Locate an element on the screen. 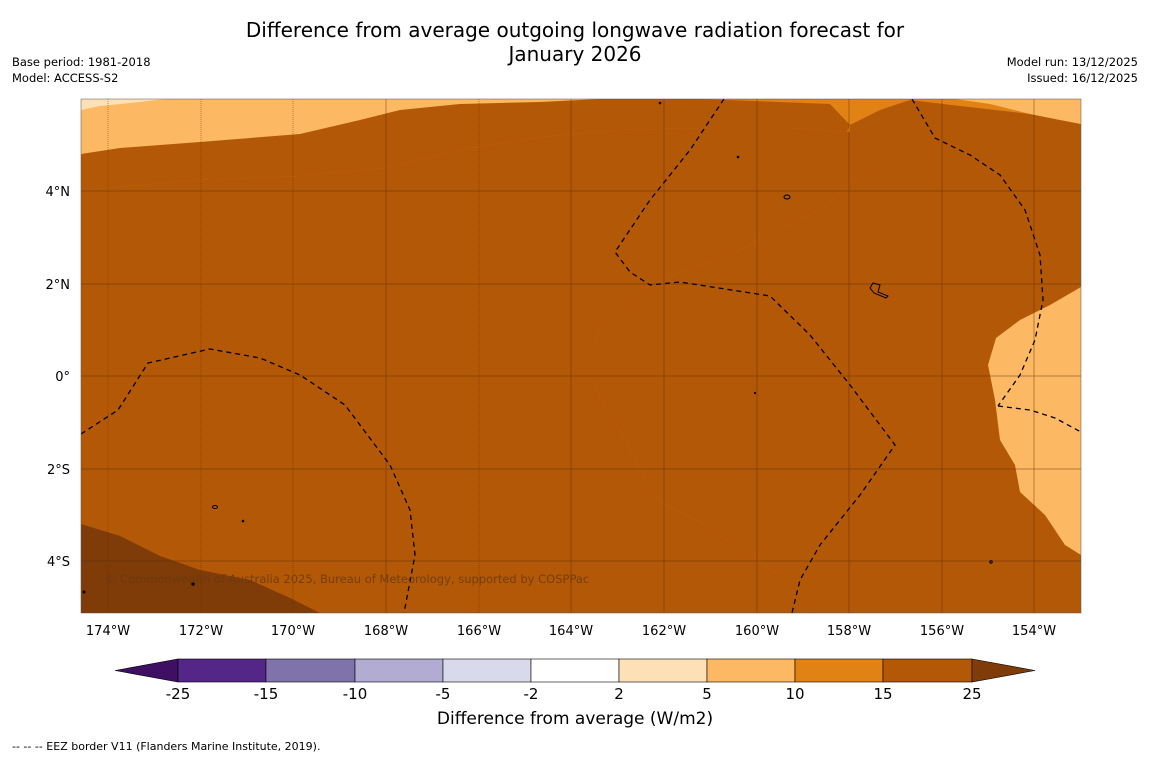  region-5-10-east is located at coordinates (1034, 421).